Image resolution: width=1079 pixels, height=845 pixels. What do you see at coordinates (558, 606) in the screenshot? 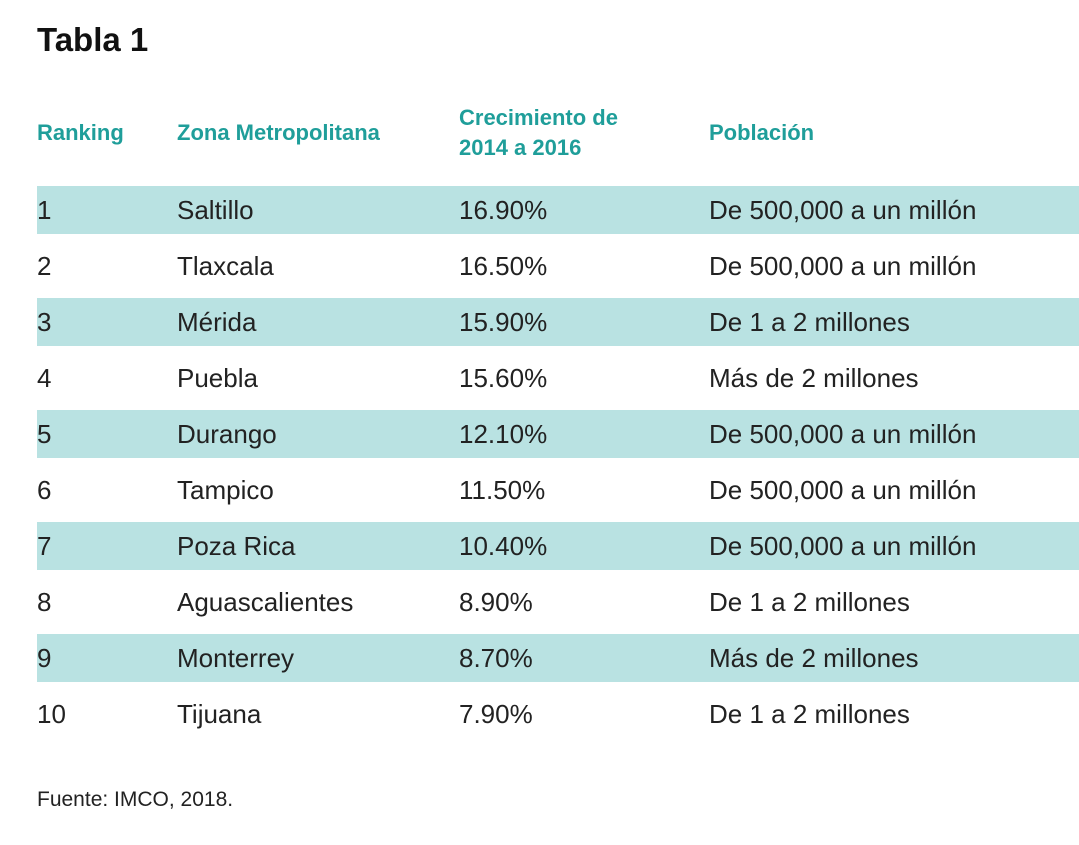
I see `table-row: 8 Aguascalientes 8.90% De 1 a 2 millones` at bounding box center [558, 606].